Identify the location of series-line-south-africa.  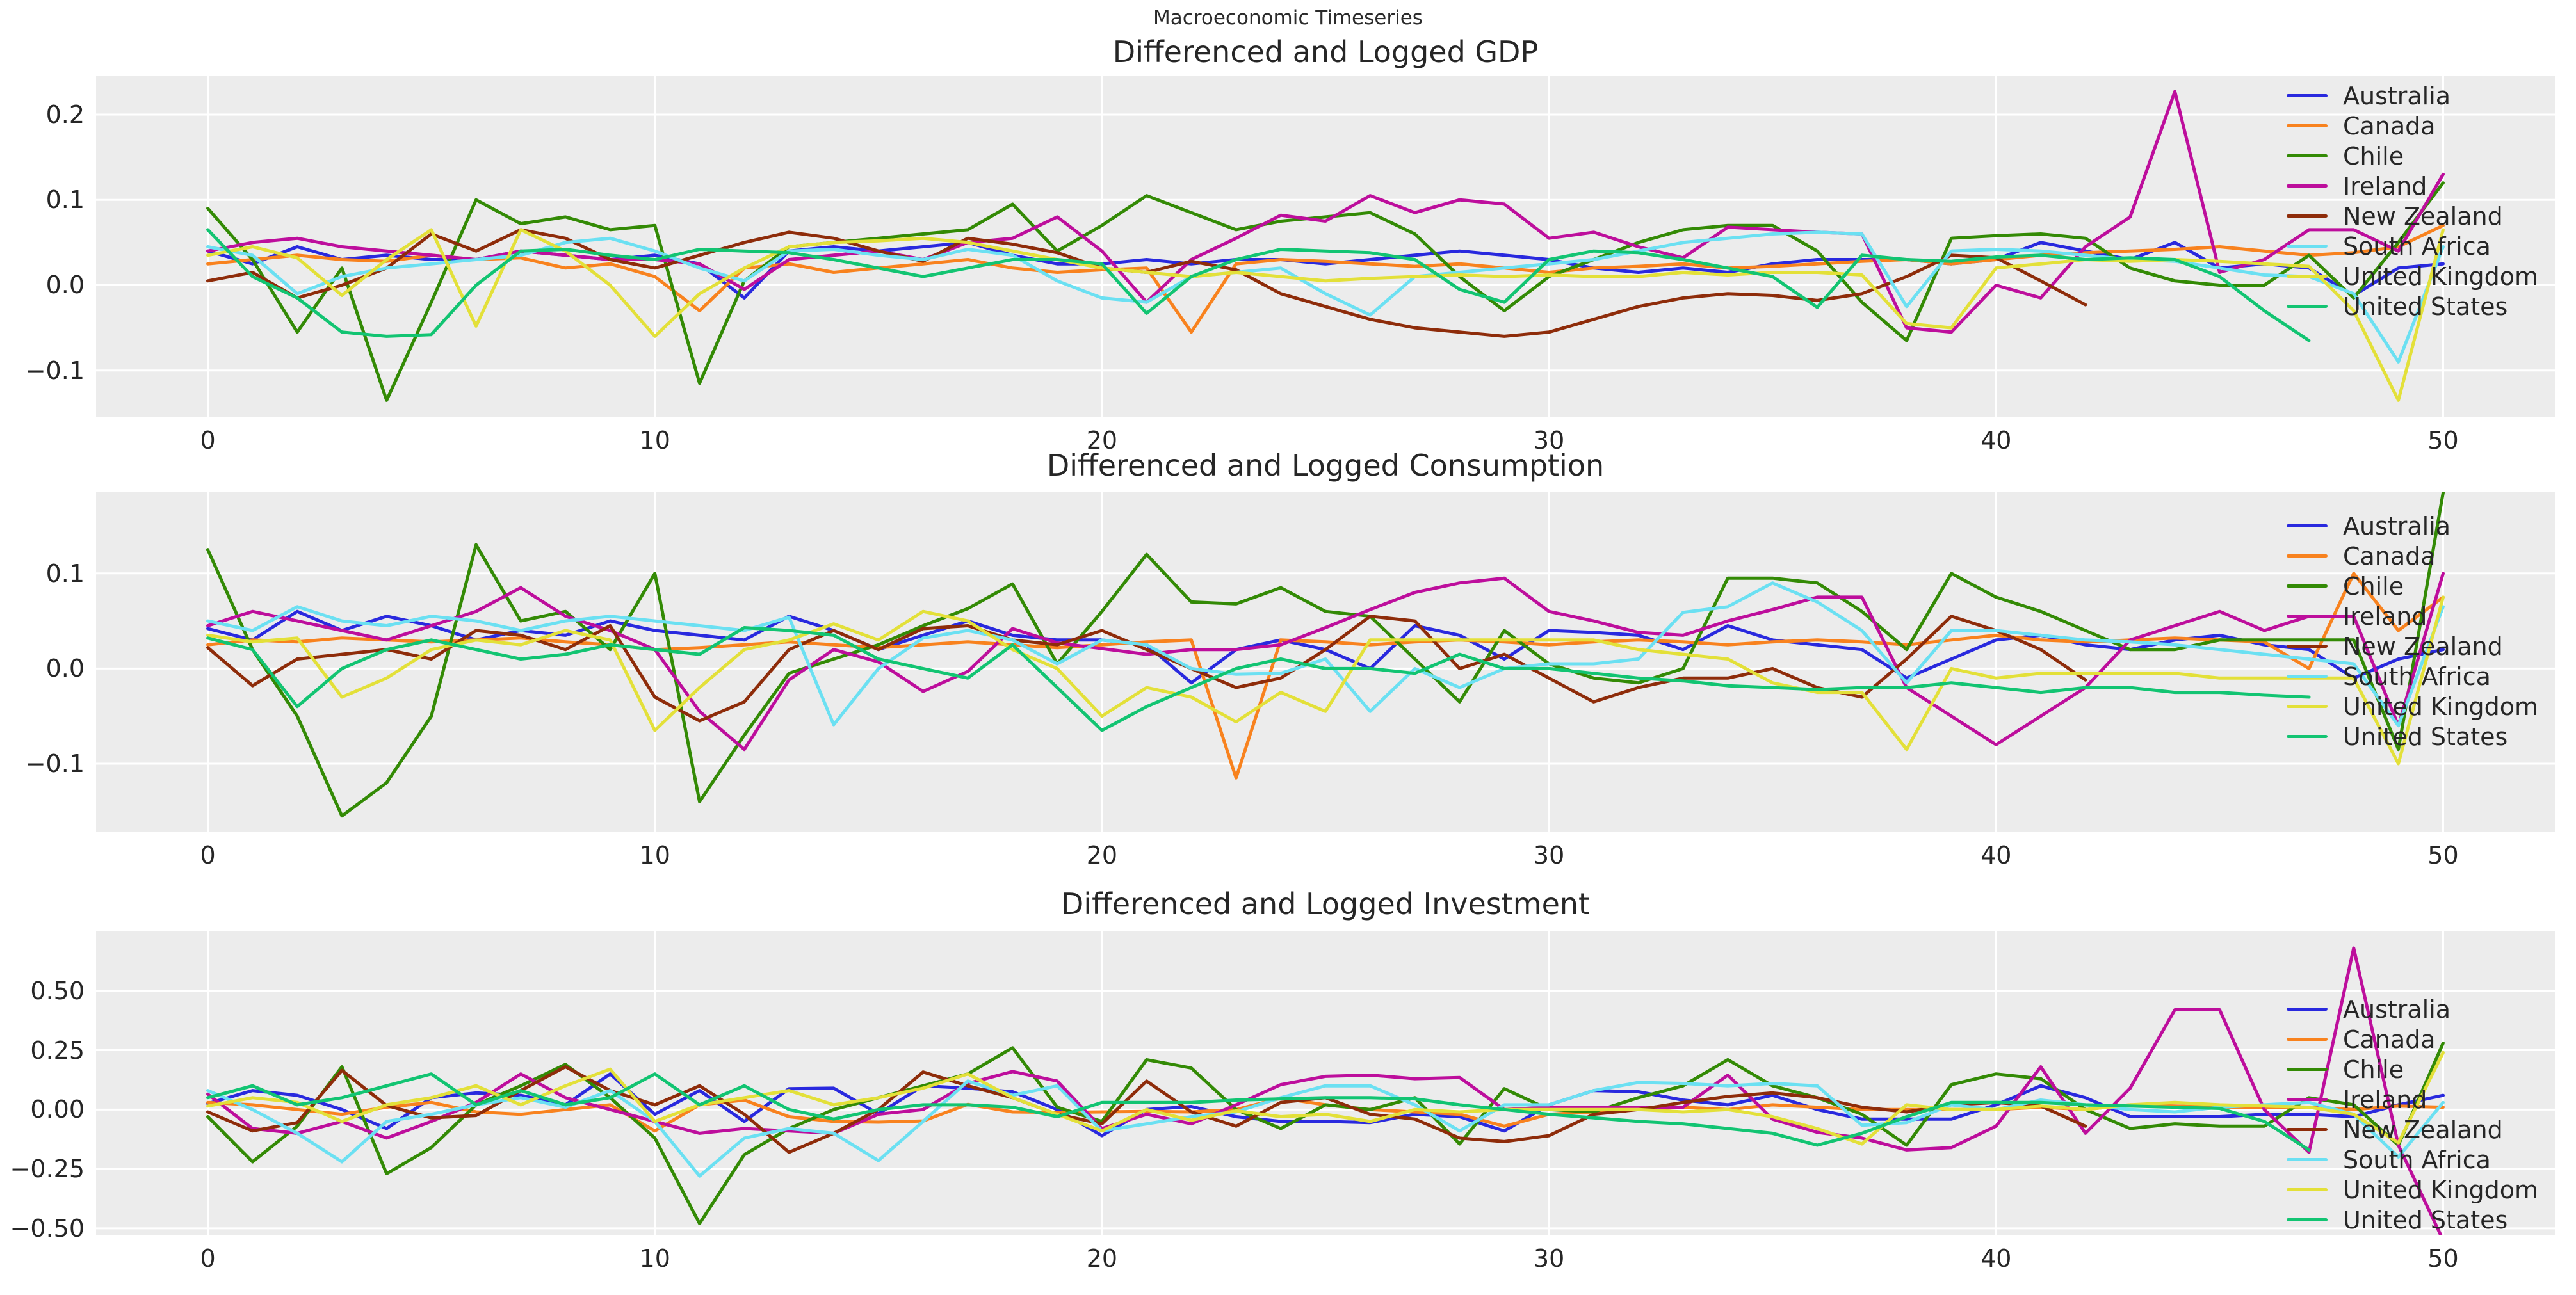
(1325, 655).